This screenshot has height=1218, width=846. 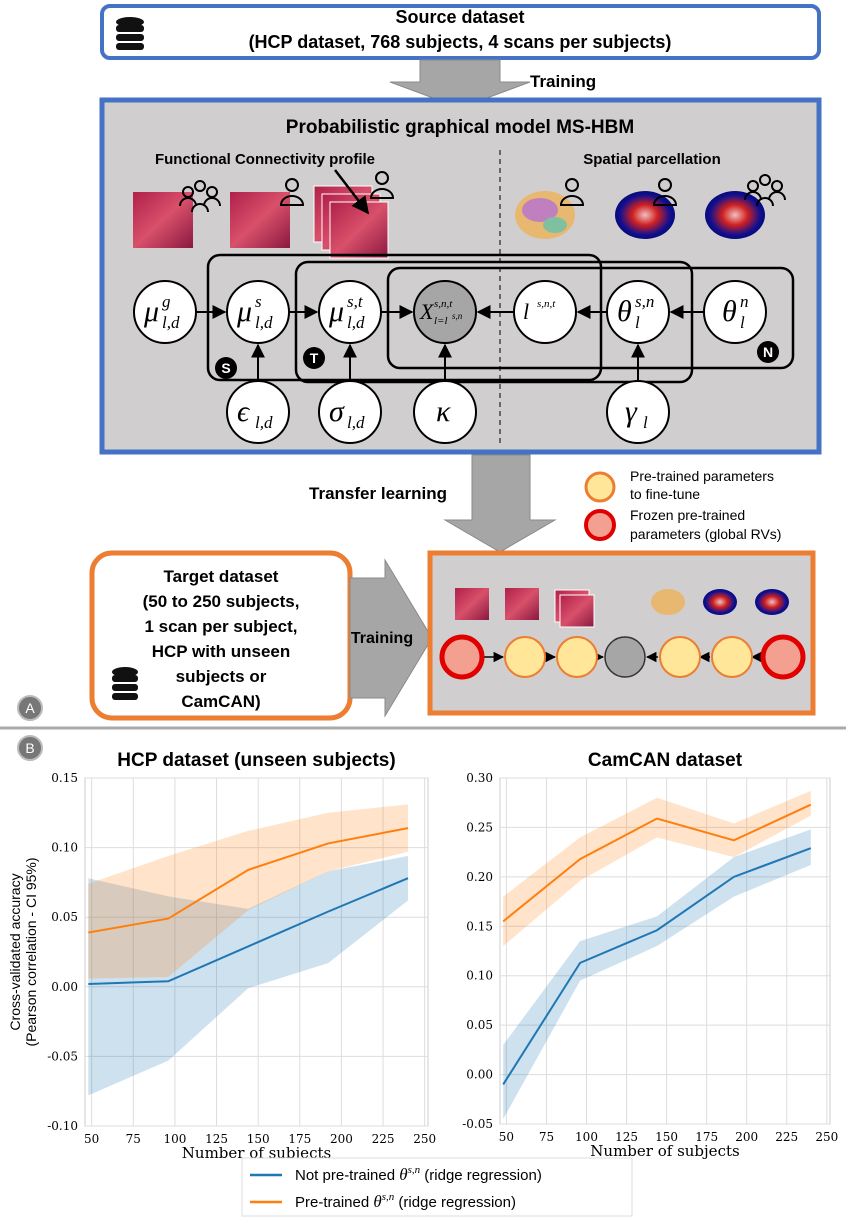 What do you see at coordinates (482, 192) in the screenshot?
I see `person-icons` at bounding box center [482, 192].